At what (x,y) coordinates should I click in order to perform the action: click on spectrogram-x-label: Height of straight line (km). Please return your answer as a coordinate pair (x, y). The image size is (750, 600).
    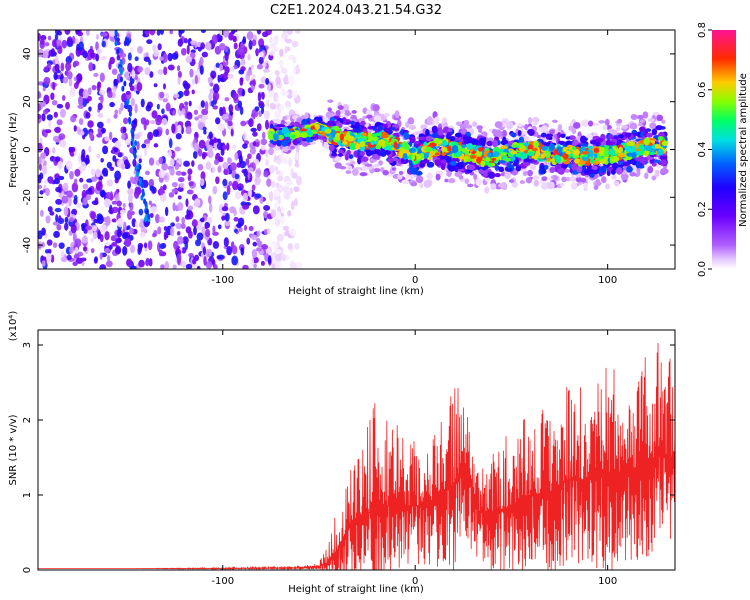
    Looking at the image, I should click on (356, 291).